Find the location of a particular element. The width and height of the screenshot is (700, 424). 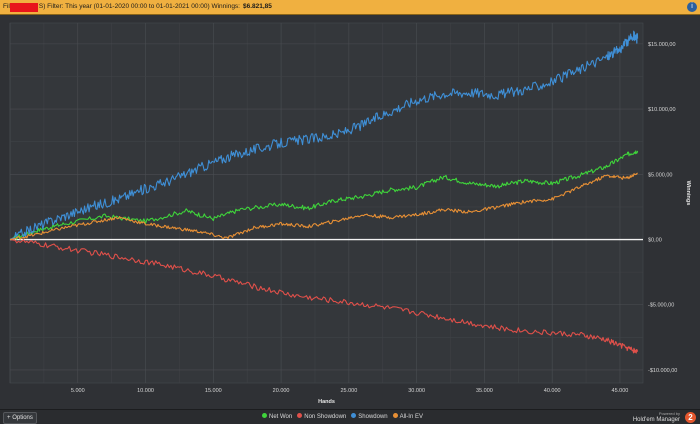

y-tick-label: $10.000,00 is located at coordinates (662, 110).